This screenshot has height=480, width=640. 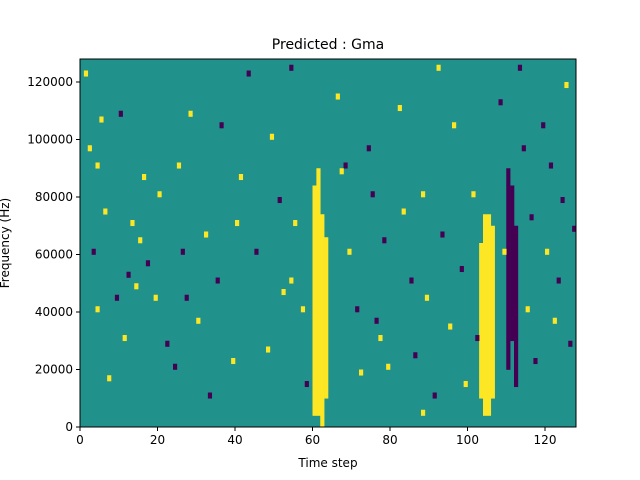 What do you see at coordinates (80, 440) in the screenshot?
I see `x-tick-label: 0` at bounding box center [80, 440].